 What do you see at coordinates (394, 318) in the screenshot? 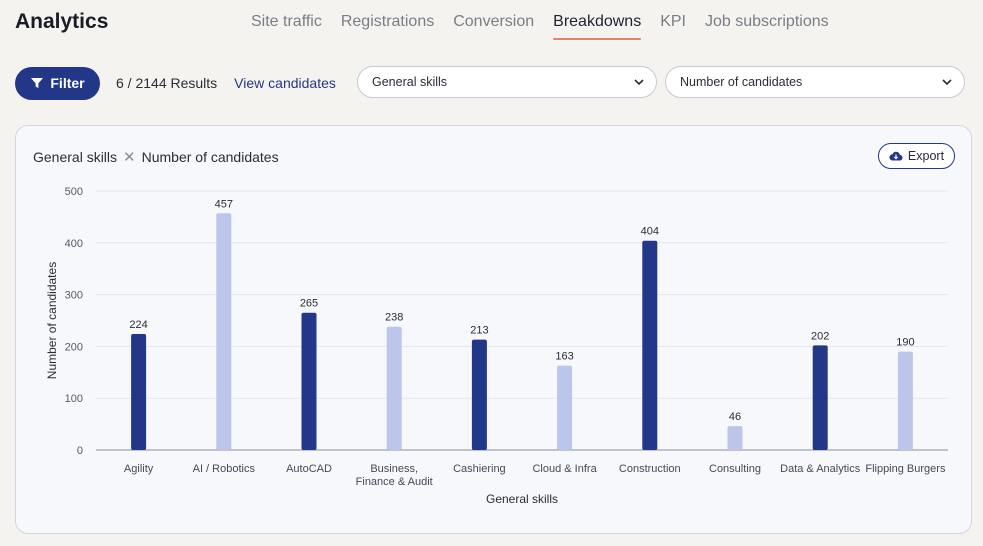
I see `data-label: 238` at bounding box center [394, 318].